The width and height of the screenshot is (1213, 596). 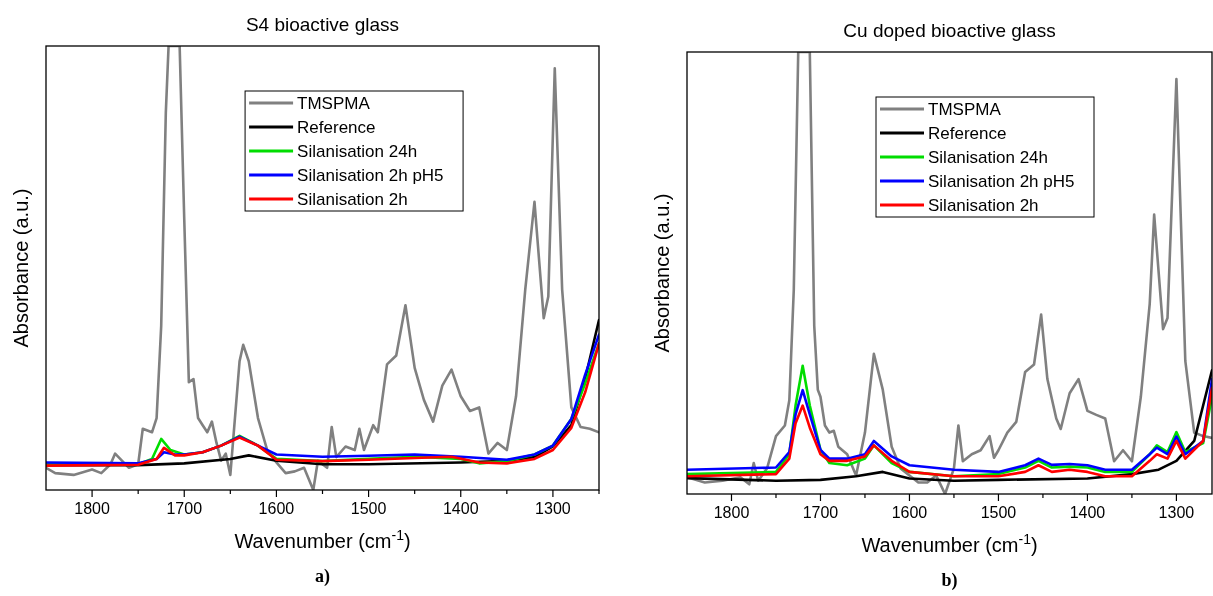 I want to click on text: b), so click(x=949, y=580).